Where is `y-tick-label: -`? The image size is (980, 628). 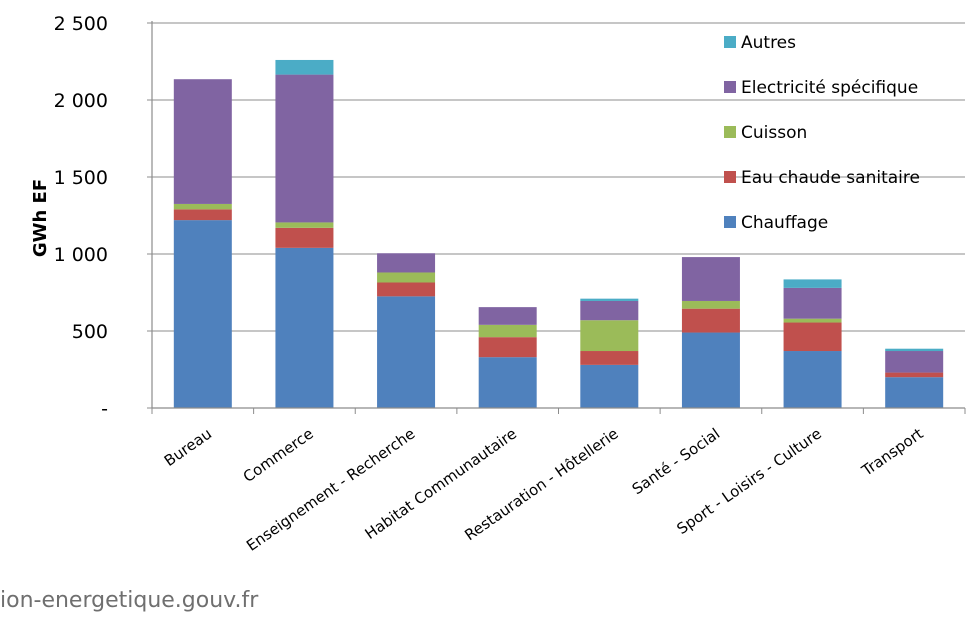
y-tick-label: - is located at coordinates (104, 409).